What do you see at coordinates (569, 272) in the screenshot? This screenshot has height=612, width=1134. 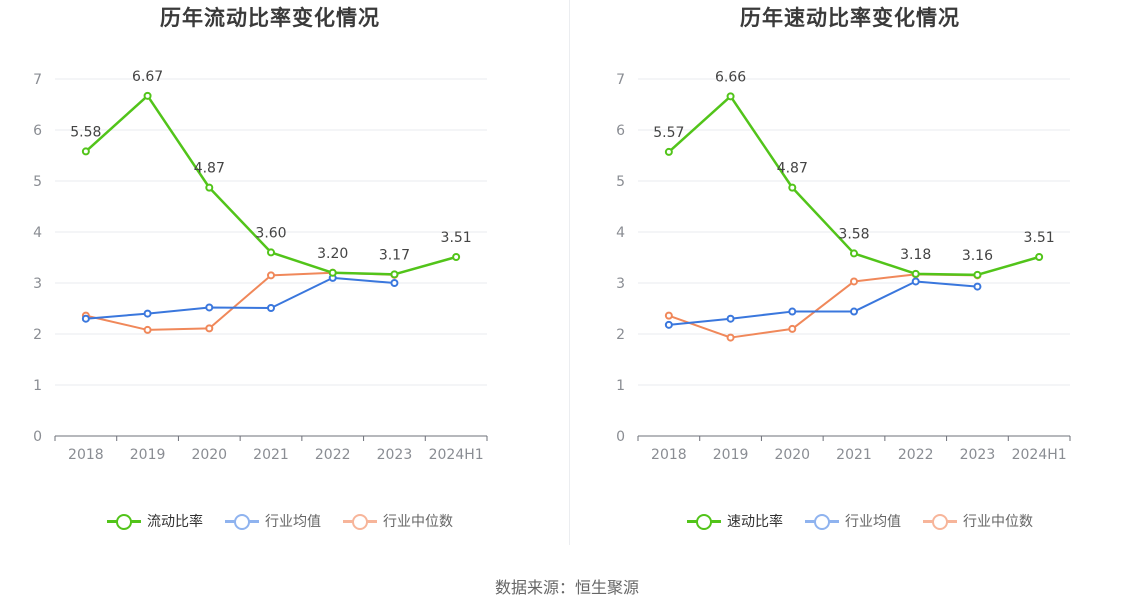 I see `panel-divider` at bounding box center [569, 272].